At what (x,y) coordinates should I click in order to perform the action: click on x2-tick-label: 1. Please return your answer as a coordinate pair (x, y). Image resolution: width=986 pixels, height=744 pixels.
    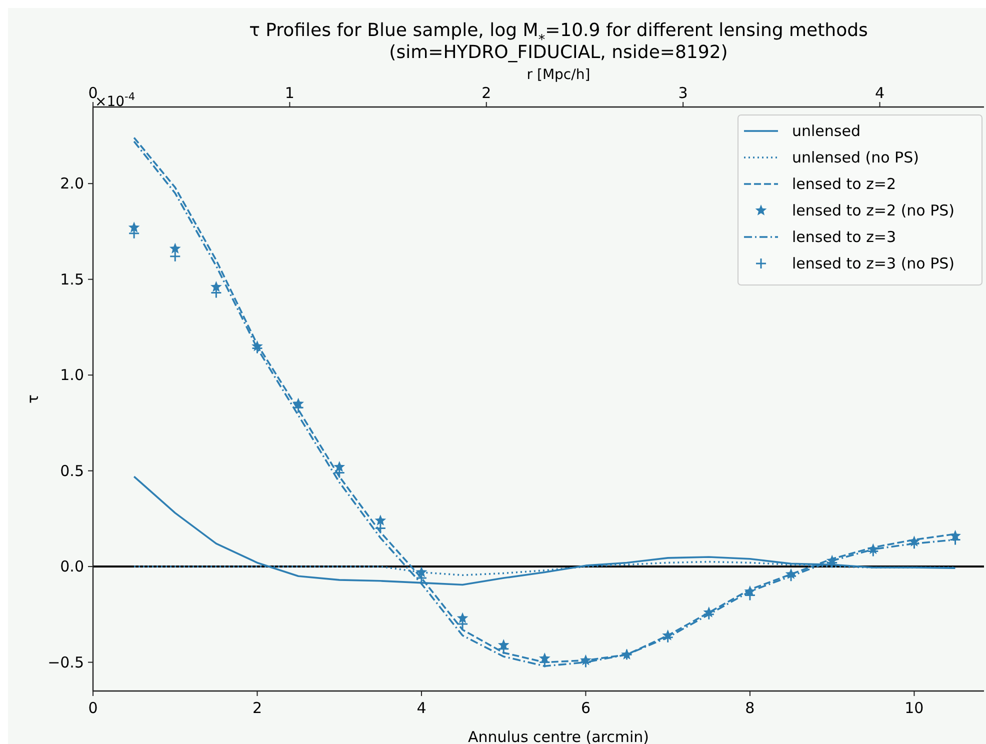
    Looking at the image, I should click on (289, 93).